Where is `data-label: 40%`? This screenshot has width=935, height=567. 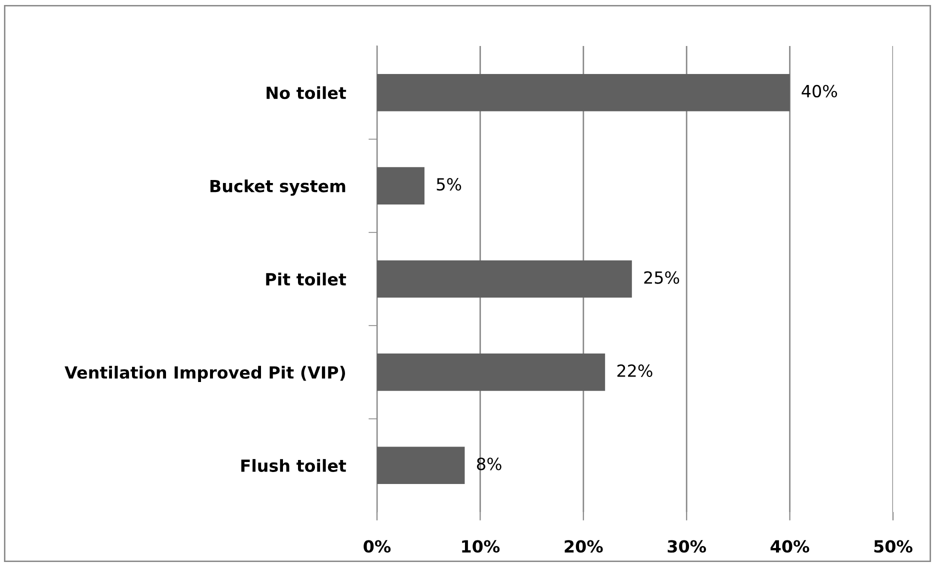 data-label: 40% is located at coordinates (820, 91).